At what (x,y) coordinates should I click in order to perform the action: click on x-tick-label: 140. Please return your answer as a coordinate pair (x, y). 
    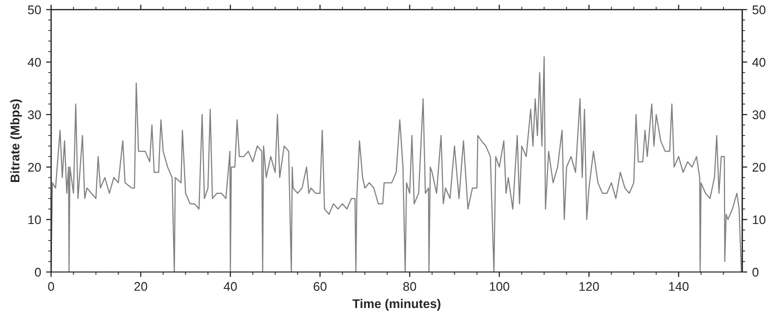
    Looking at the image, I should click on (679, 286).